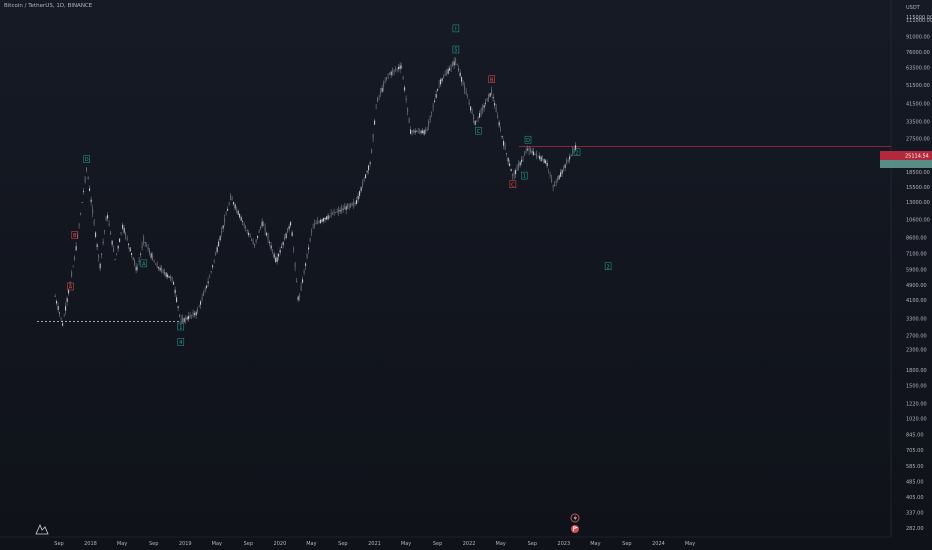 This screenshot has width=932, height=550. What do you see at coordinates (918, 188) in the screenshot?
I see `price-tick-label: 15500.00` at bounding box center [918, 188].